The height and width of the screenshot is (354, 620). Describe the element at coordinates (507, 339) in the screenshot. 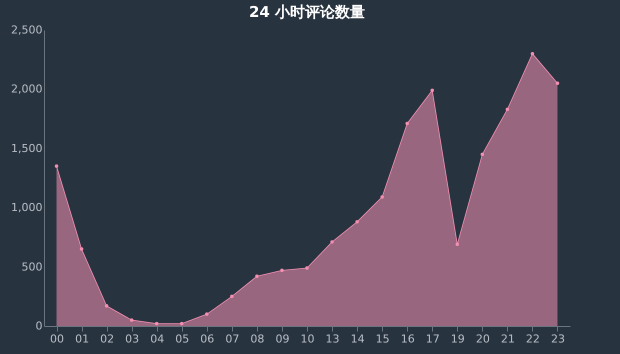

I see `x-tick-label: 21` at that location.